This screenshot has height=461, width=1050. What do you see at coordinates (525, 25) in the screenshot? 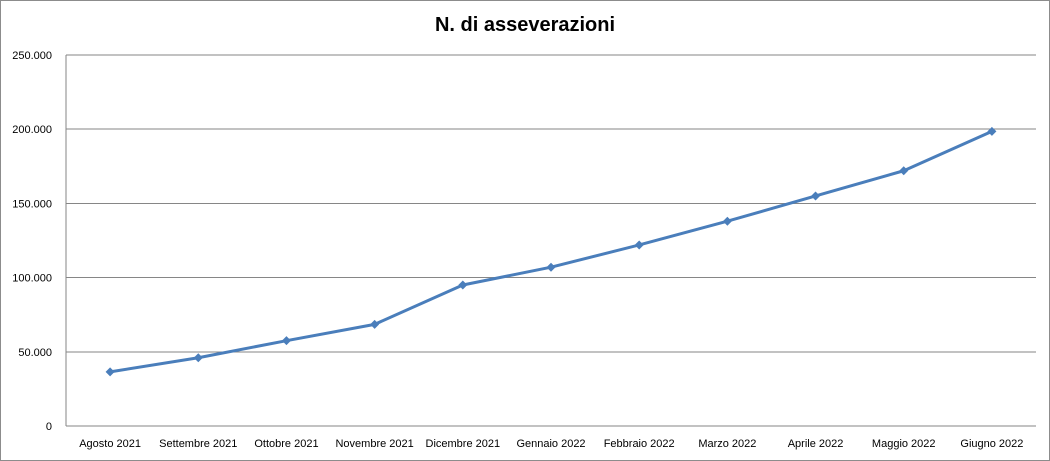
I see `chart-title: N. di asseverazioni` at bounding box center [525, 25].